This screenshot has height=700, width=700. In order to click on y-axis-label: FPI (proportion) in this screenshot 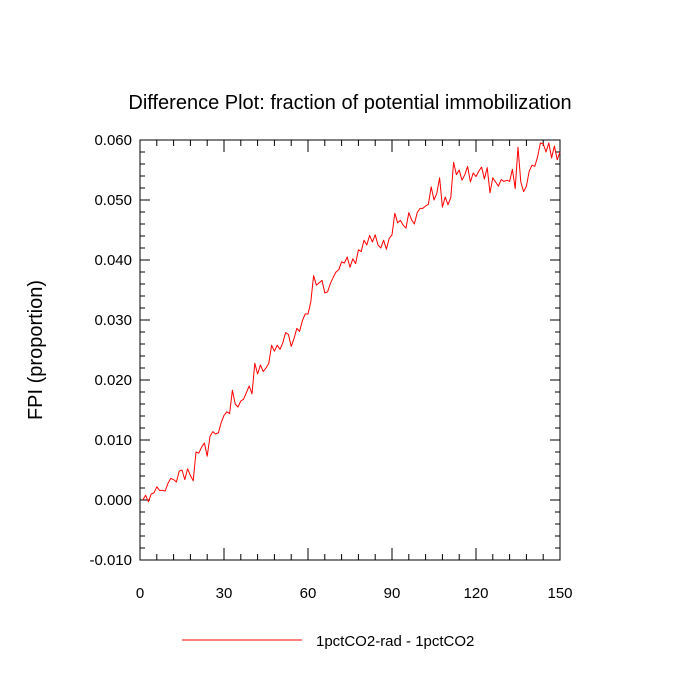, I will do `click(36, 350)`.